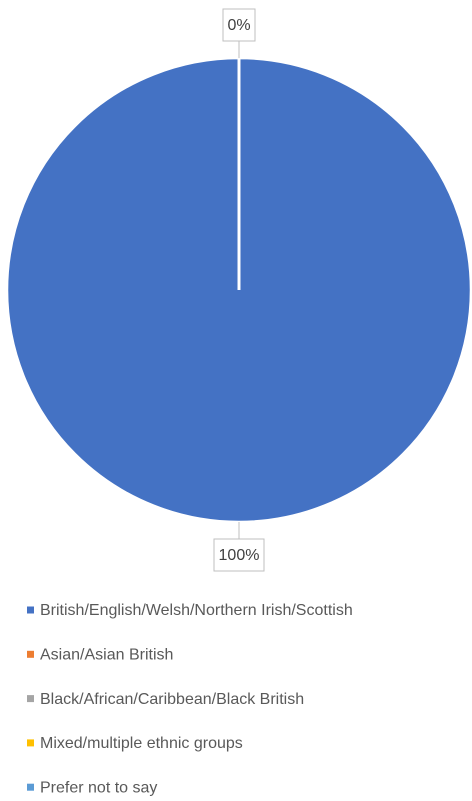 The image size is (472, 801). I want to click on data-label: 0%, so click(238, 25).